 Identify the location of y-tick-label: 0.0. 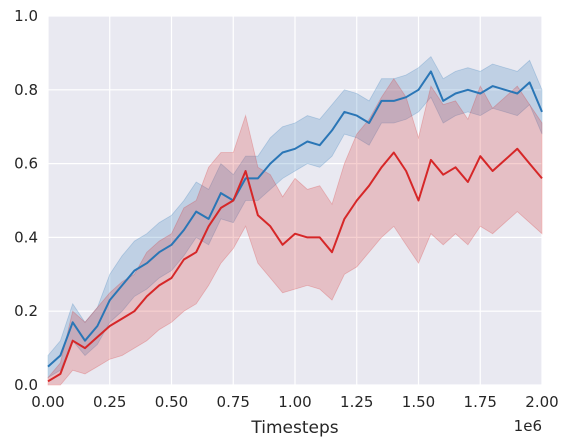
(26, 385).